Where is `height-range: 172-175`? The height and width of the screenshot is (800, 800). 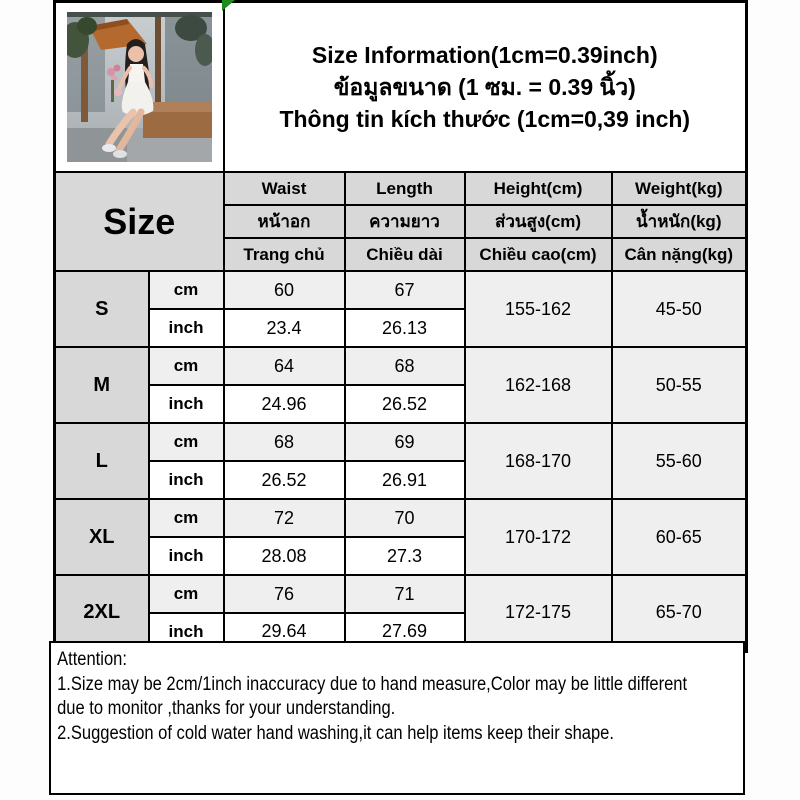 height-range: 172-175 is located at coordinates (538, 613).